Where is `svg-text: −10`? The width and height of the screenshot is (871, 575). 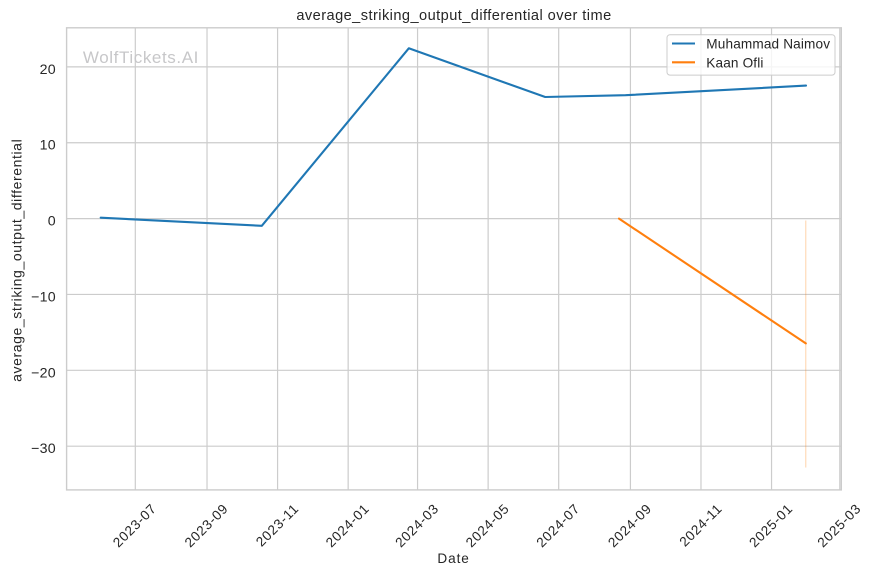
svg-text: −10 is located at coordinates (43, 297).